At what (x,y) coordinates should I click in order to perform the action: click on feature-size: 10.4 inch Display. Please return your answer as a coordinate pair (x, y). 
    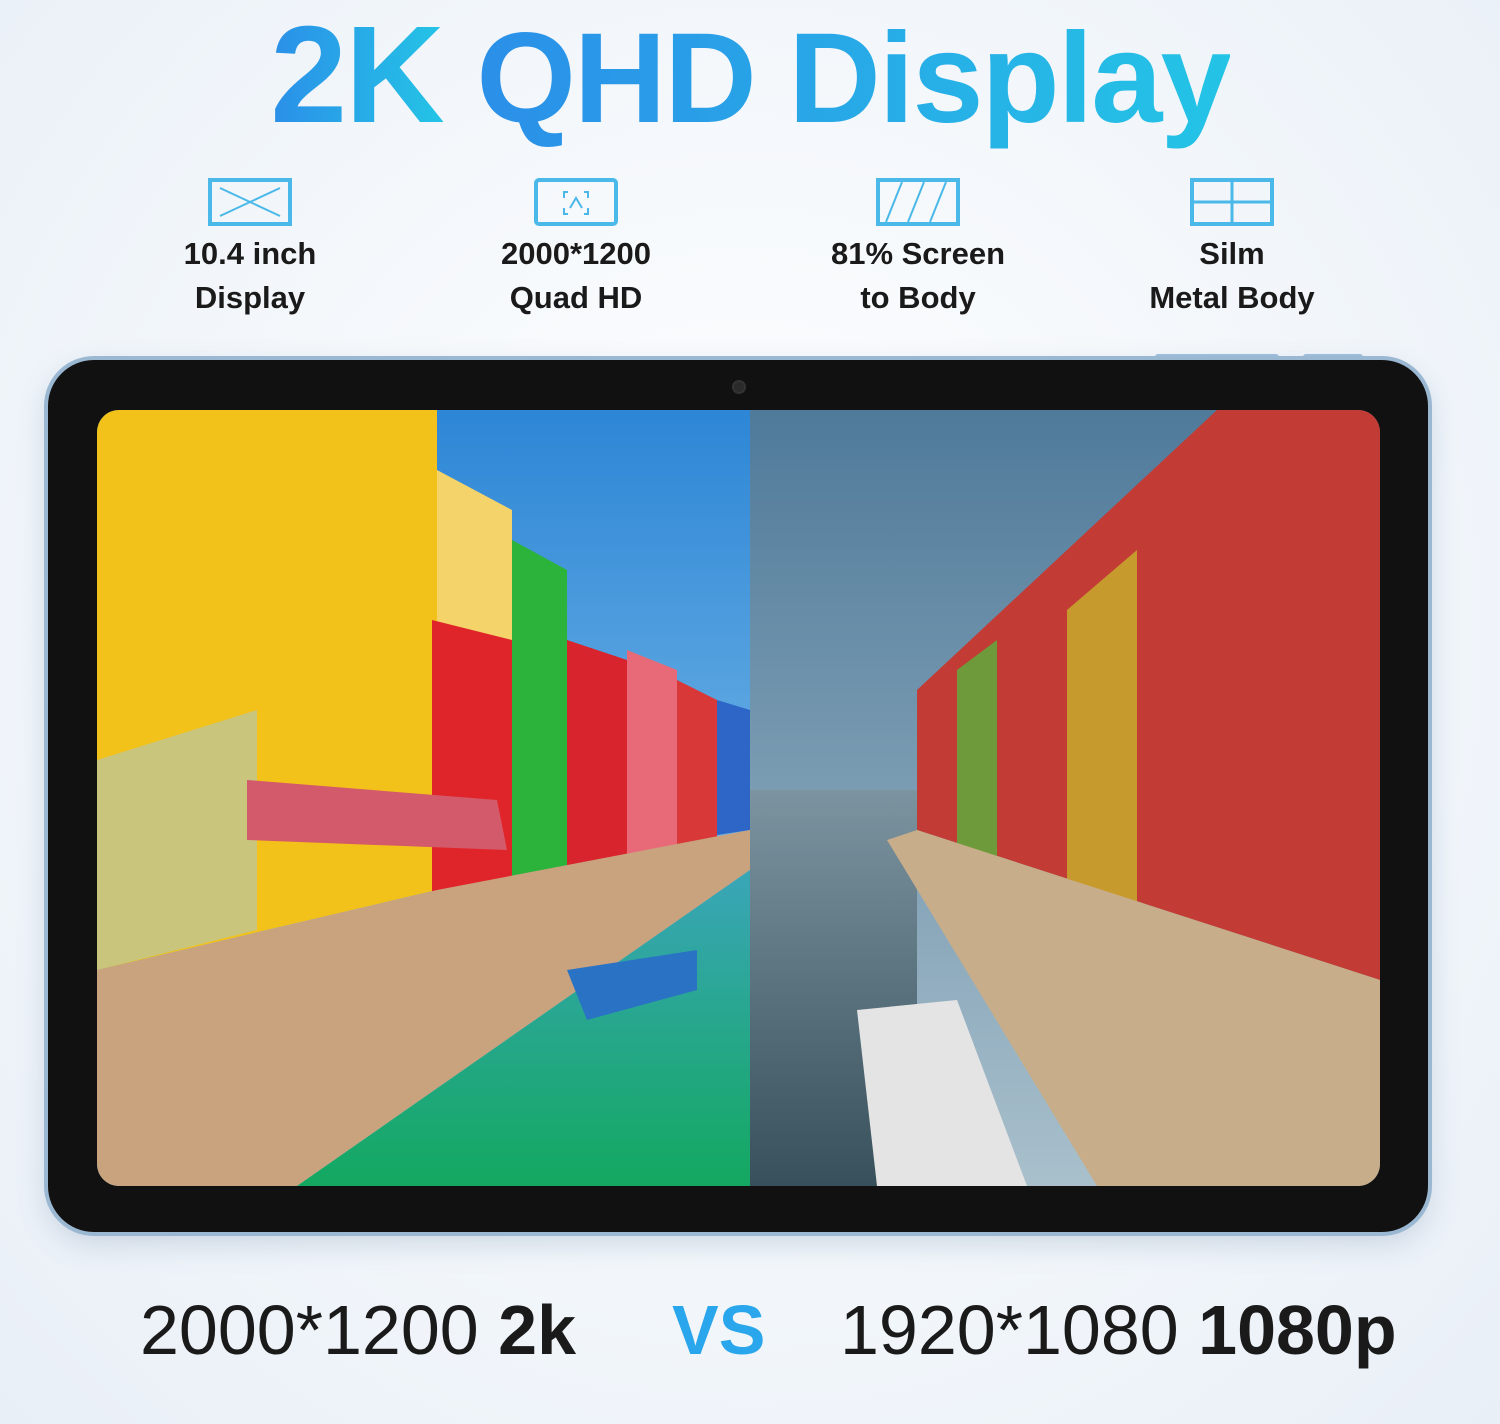
    Looking at the image, I should click on (250, 249).